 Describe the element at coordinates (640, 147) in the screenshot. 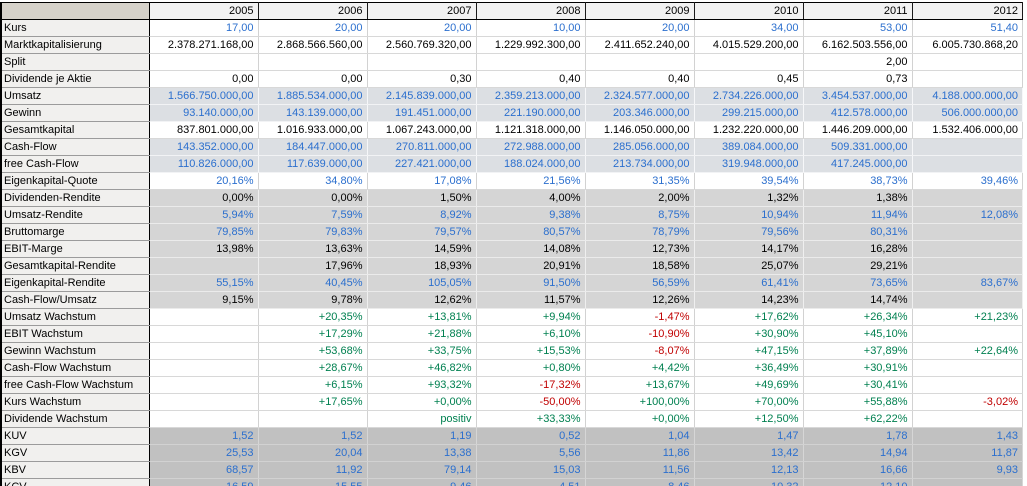

I see `data-cell: 285.056.000,00` at that location.